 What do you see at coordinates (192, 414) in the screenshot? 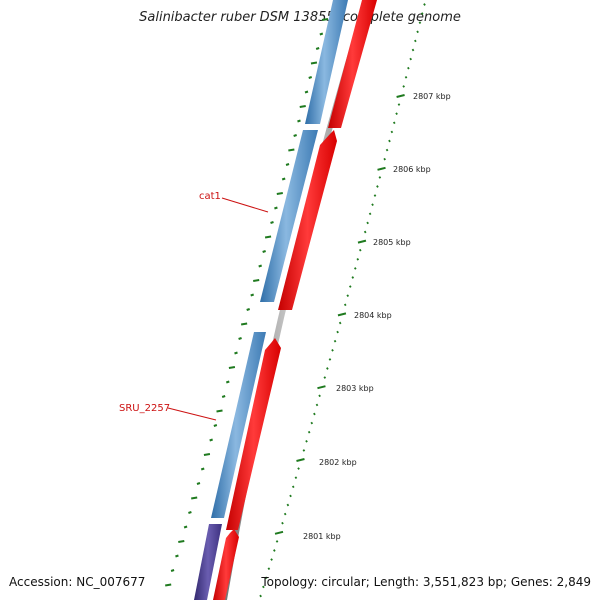
I see `SRU_2257-leader-line` at bounding box center [192, 414].